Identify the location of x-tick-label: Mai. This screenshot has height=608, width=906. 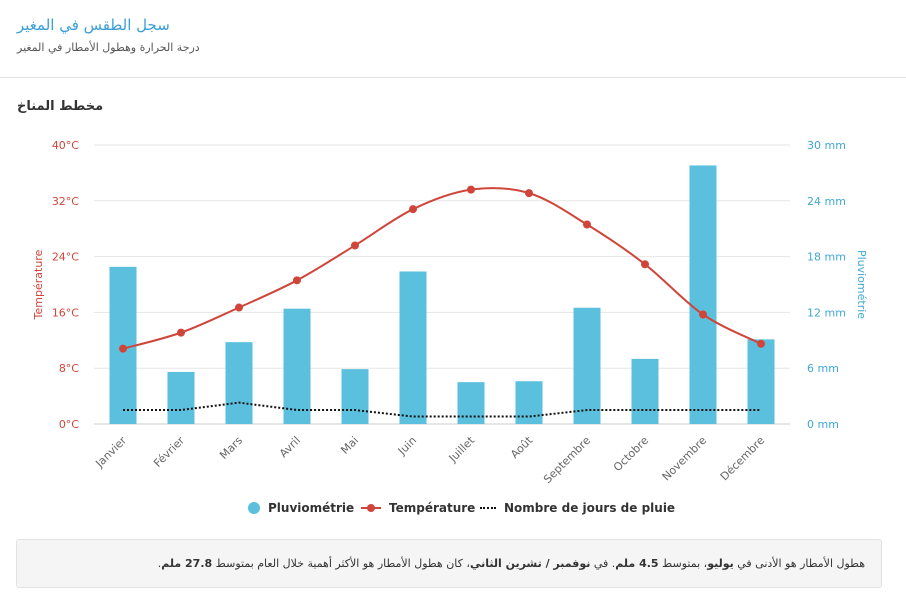
(349, 445).